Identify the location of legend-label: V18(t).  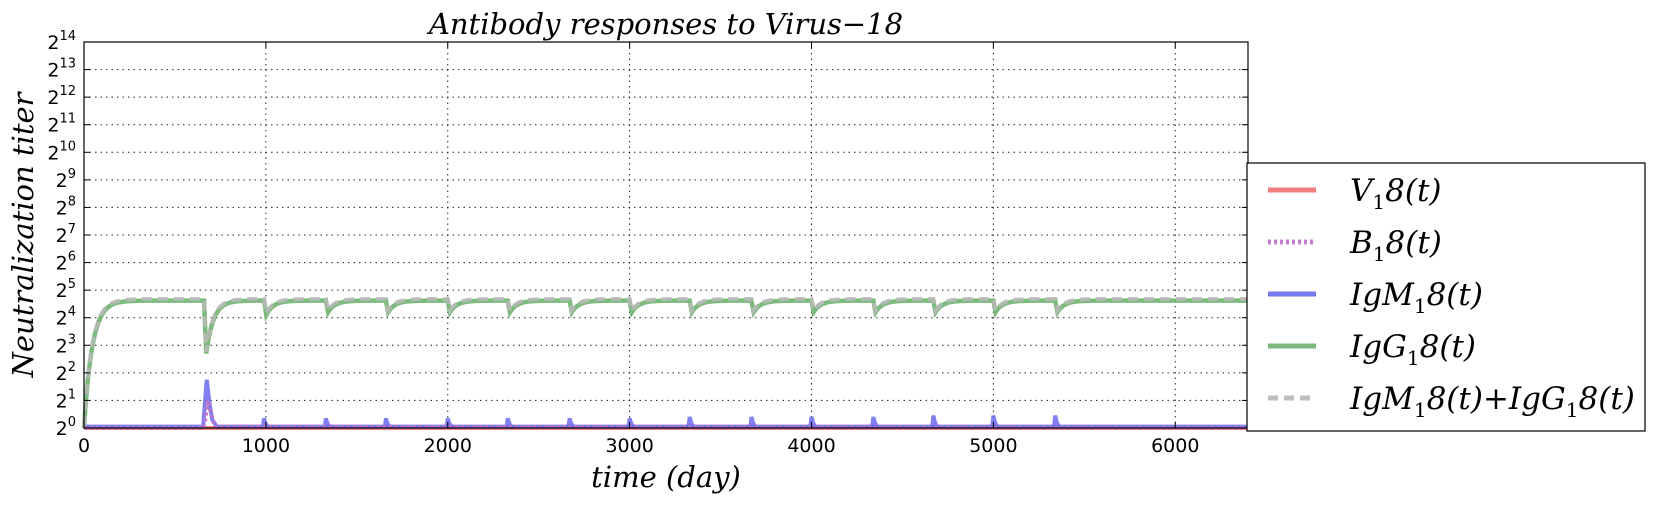
(1396, 193).